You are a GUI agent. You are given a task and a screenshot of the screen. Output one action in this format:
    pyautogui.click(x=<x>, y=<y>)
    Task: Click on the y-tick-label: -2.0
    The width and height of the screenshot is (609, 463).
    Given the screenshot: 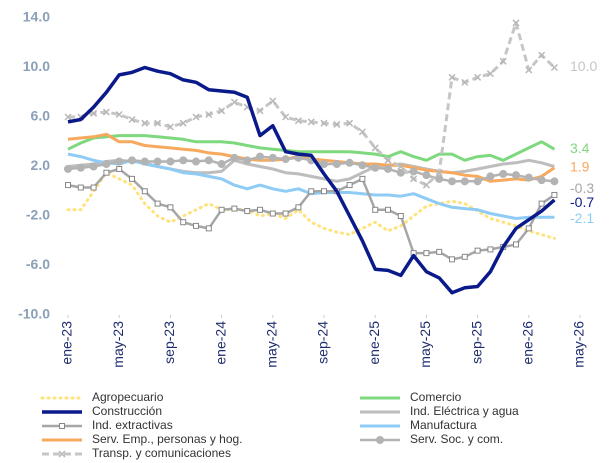 What is the action you would take?
    pyautogui.click(x=38, y=215)
    